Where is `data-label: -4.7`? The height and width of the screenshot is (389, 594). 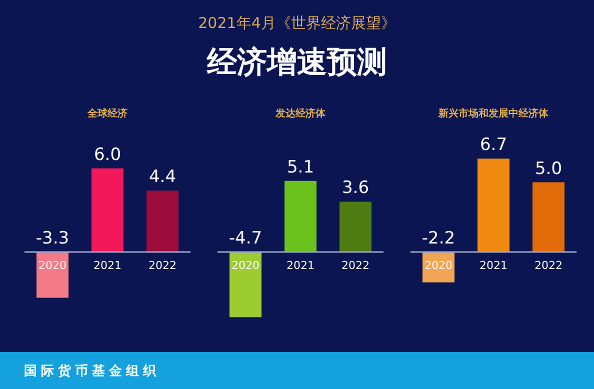 data-label: -4.7 is located at coordinates (245, 238).